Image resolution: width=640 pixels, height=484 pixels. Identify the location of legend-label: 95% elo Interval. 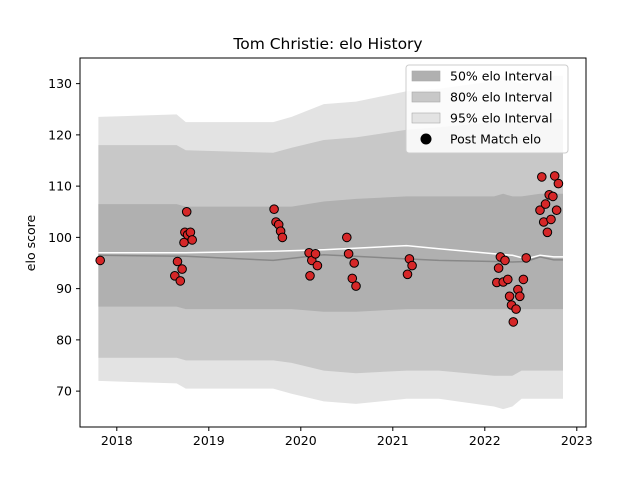
(501, 118).